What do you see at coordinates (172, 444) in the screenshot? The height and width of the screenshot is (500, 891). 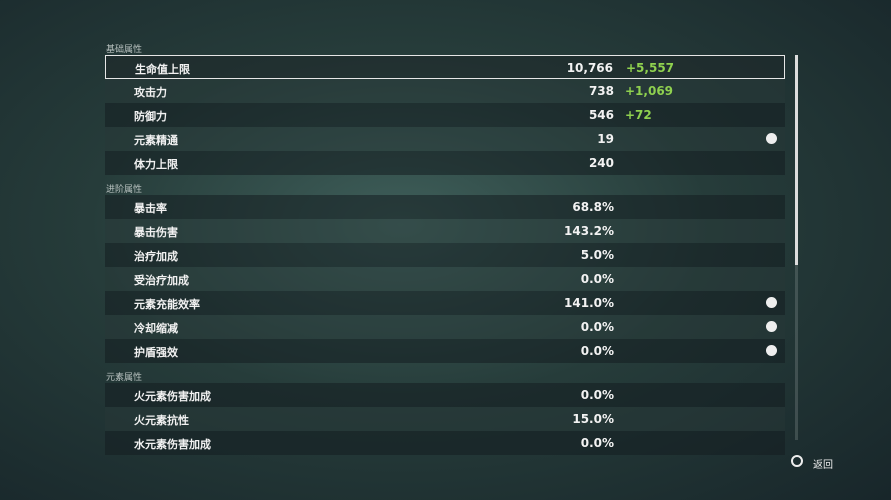 I see `stat-label: 水元素伤害加成` at bounding box center [172, 444].